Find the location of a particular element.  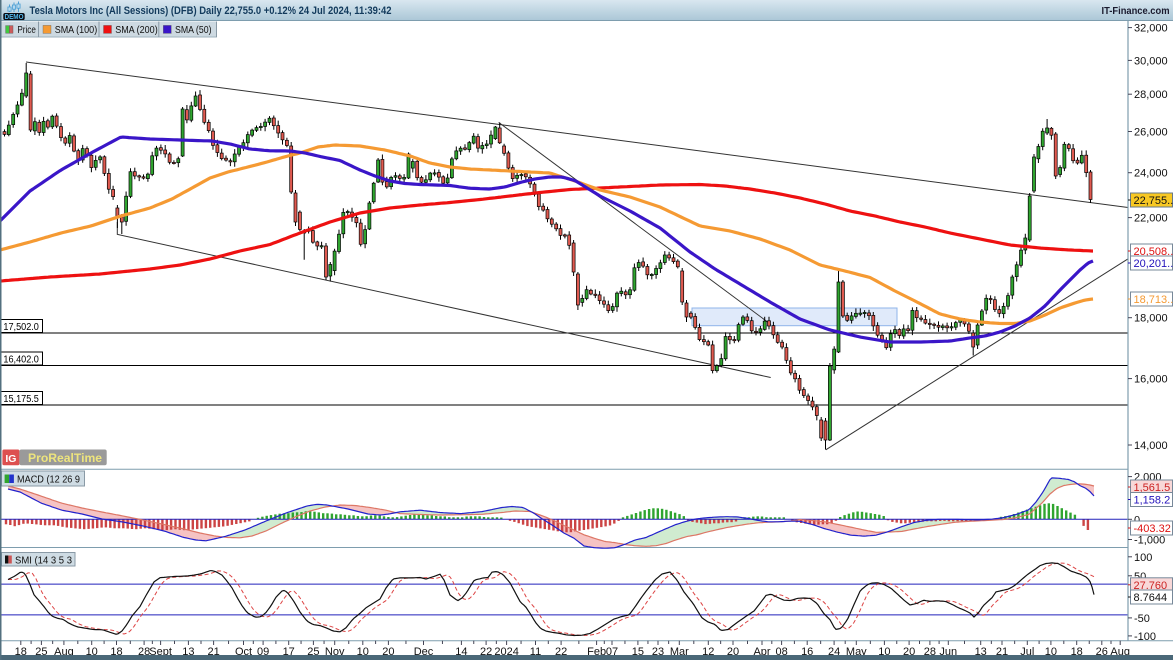

svg-text: 100 is located at coordinates (1143, 558).